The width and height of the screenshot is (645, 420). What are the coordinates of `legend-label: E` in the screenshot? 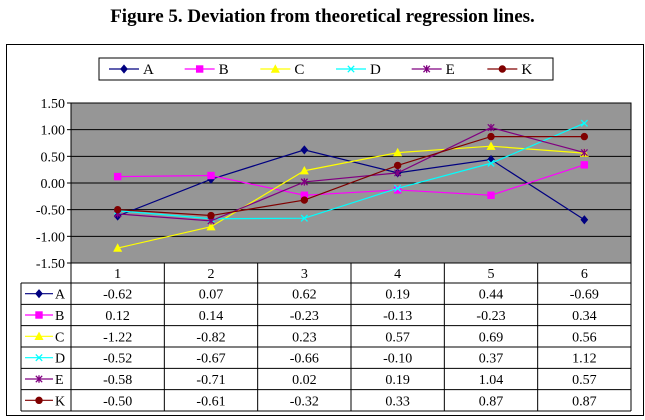 It's located at (450, 70).